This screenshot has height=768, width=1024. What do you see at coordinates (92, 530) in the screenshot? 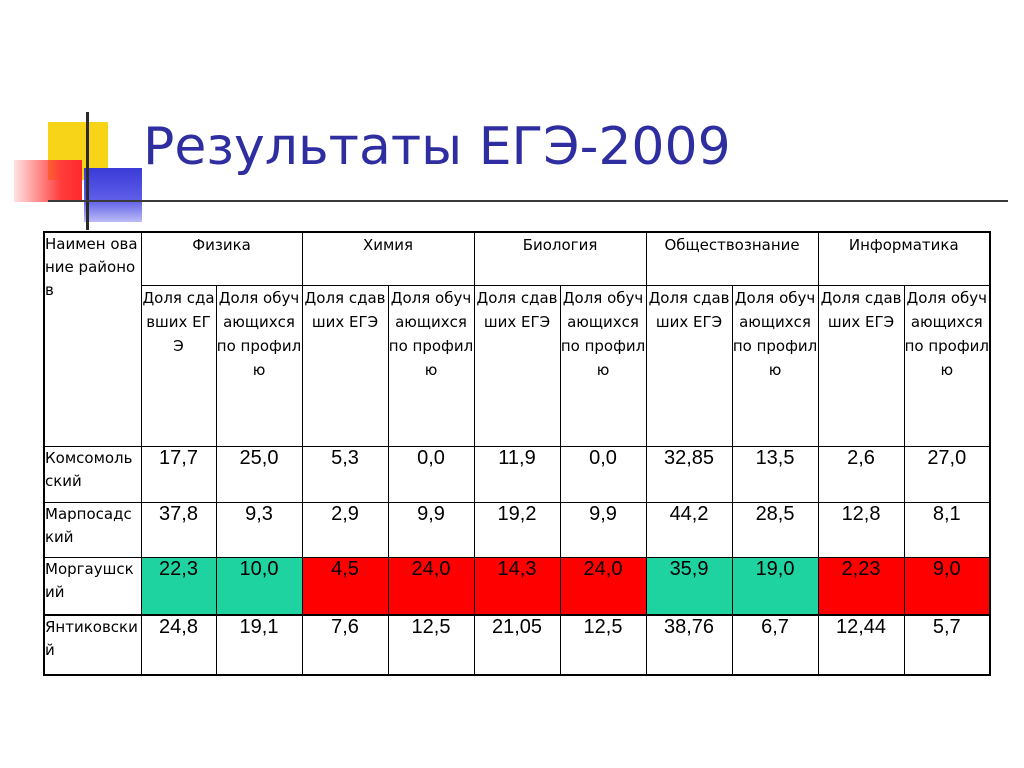
I see `district-name: Марпосадский` at bounding box center [92, 530].